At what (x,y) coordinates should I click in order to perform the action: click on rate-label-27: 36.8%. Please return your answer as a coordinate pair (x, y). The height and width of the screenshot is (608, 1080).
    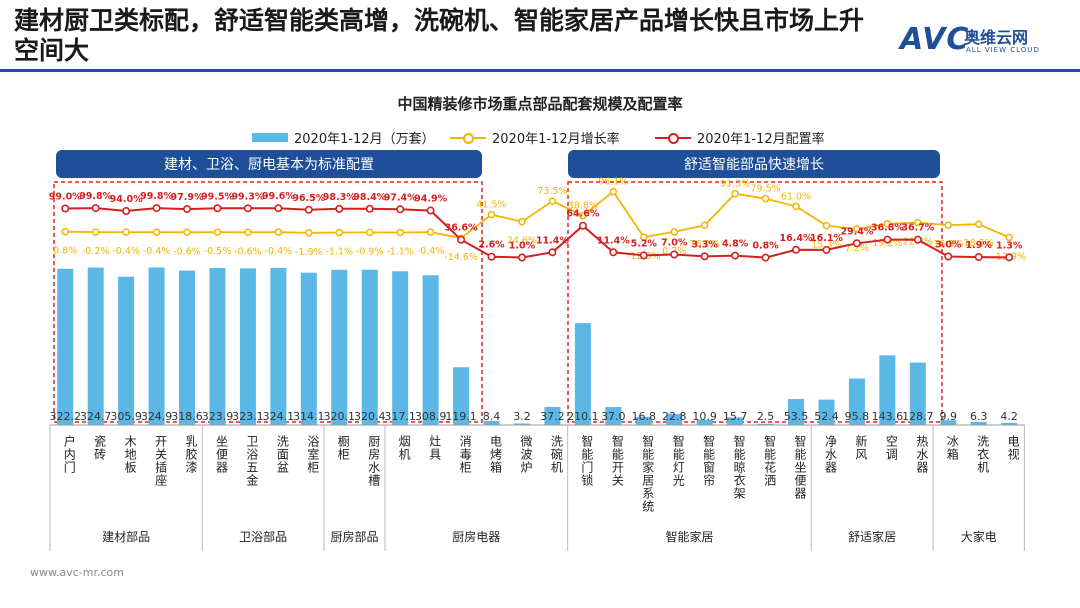
    Looking at the image, I should click on (887, 228).